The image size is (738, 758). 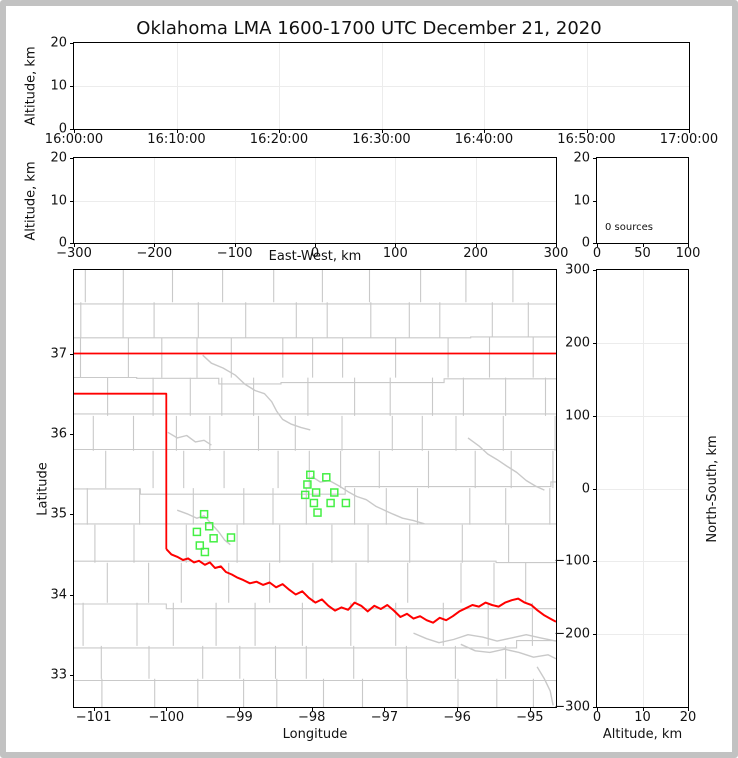 I want to click on northsouth-ylabel: North-South, km, so click(x=712, y=488).